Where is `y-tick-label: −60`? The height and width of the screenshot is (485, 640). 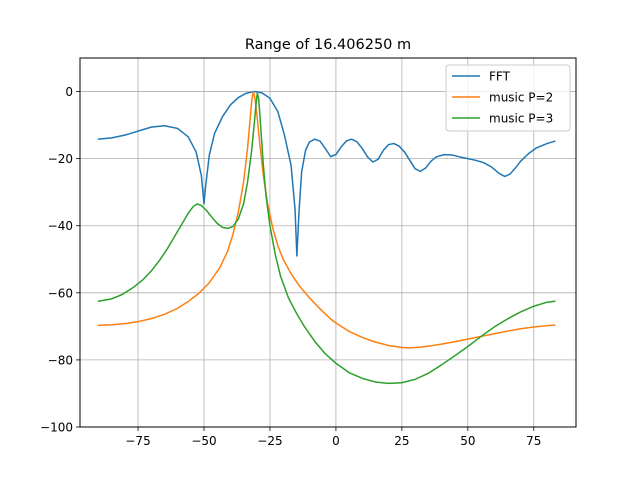
y-tick-label: −60 is located at coordinates (60, 293).